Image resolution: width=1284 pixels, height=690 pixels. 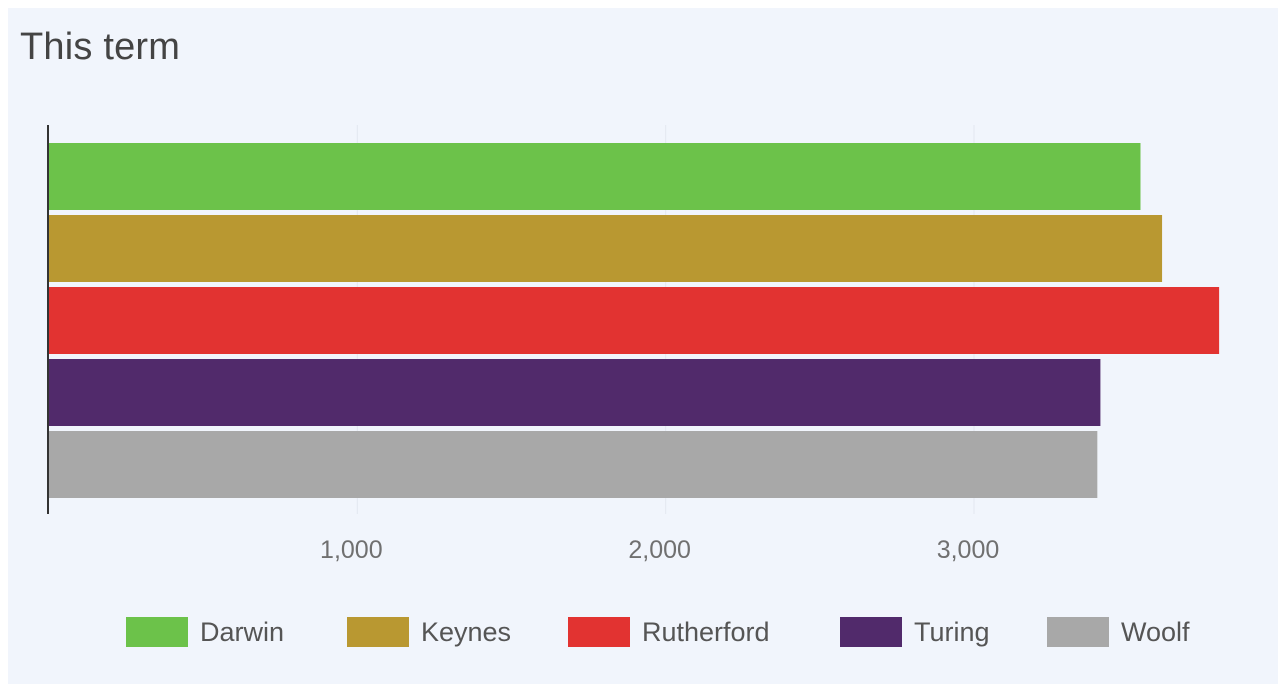 I want to click on x-tick-label: 1,000, so click(x=351, y=550).